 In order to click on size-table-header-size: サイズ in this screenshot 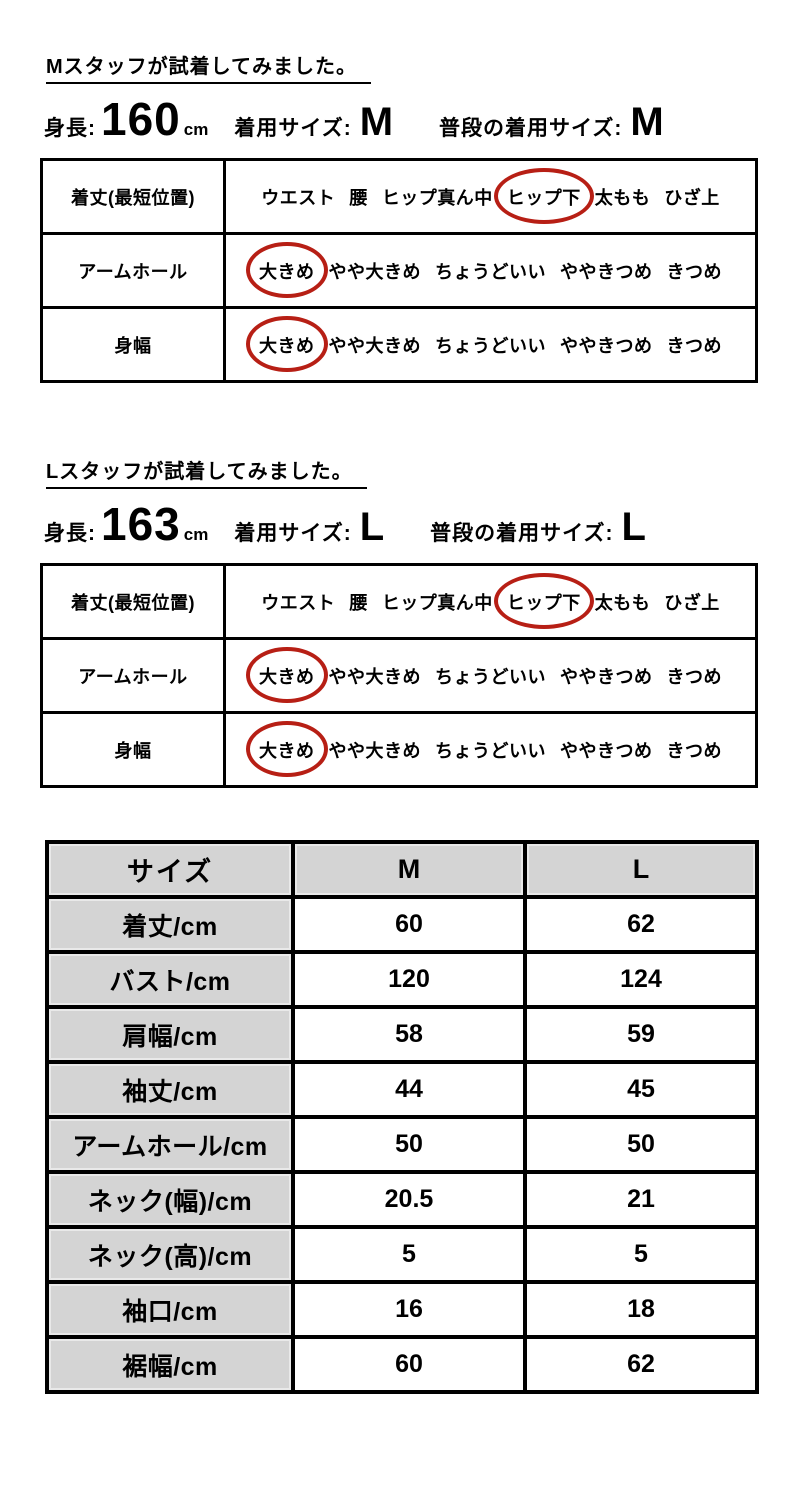, I will do `click(170, 869)`.